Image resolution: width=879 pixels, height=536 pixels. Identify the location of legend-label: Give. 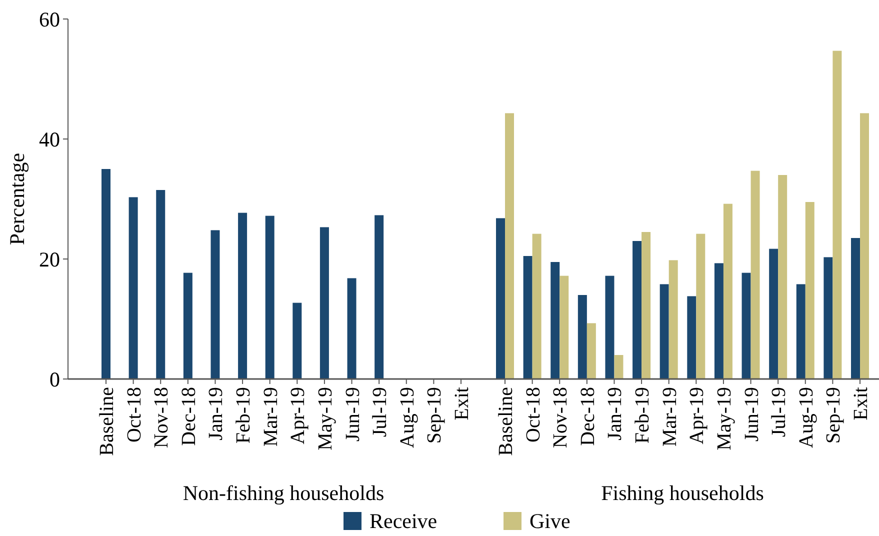
(550, 521).